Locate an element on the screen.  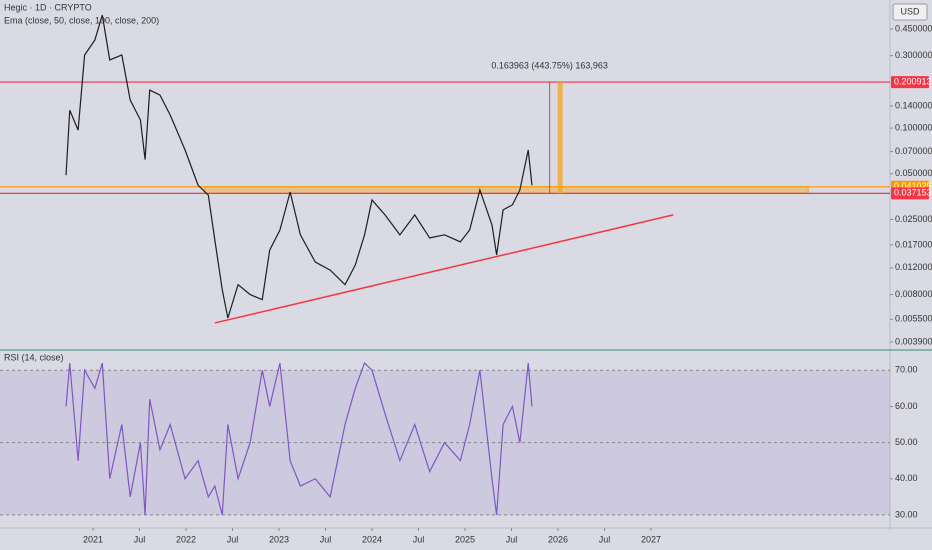
x-tick-label: 2021 is located at coordinates (93, 539).